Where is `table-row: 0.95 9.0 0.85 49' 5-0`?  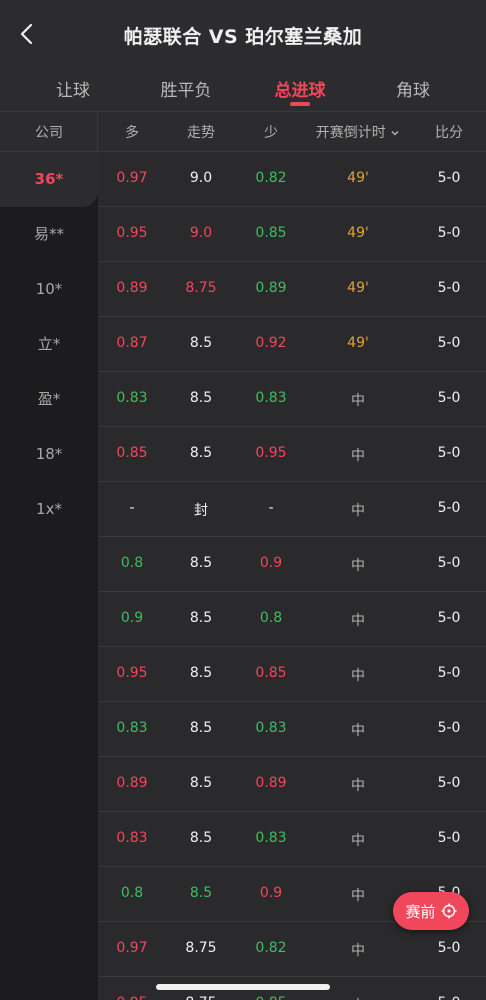
table-row: 0.95 9.0 0.85 49' 5-0 is located at coordinates (292, 234).